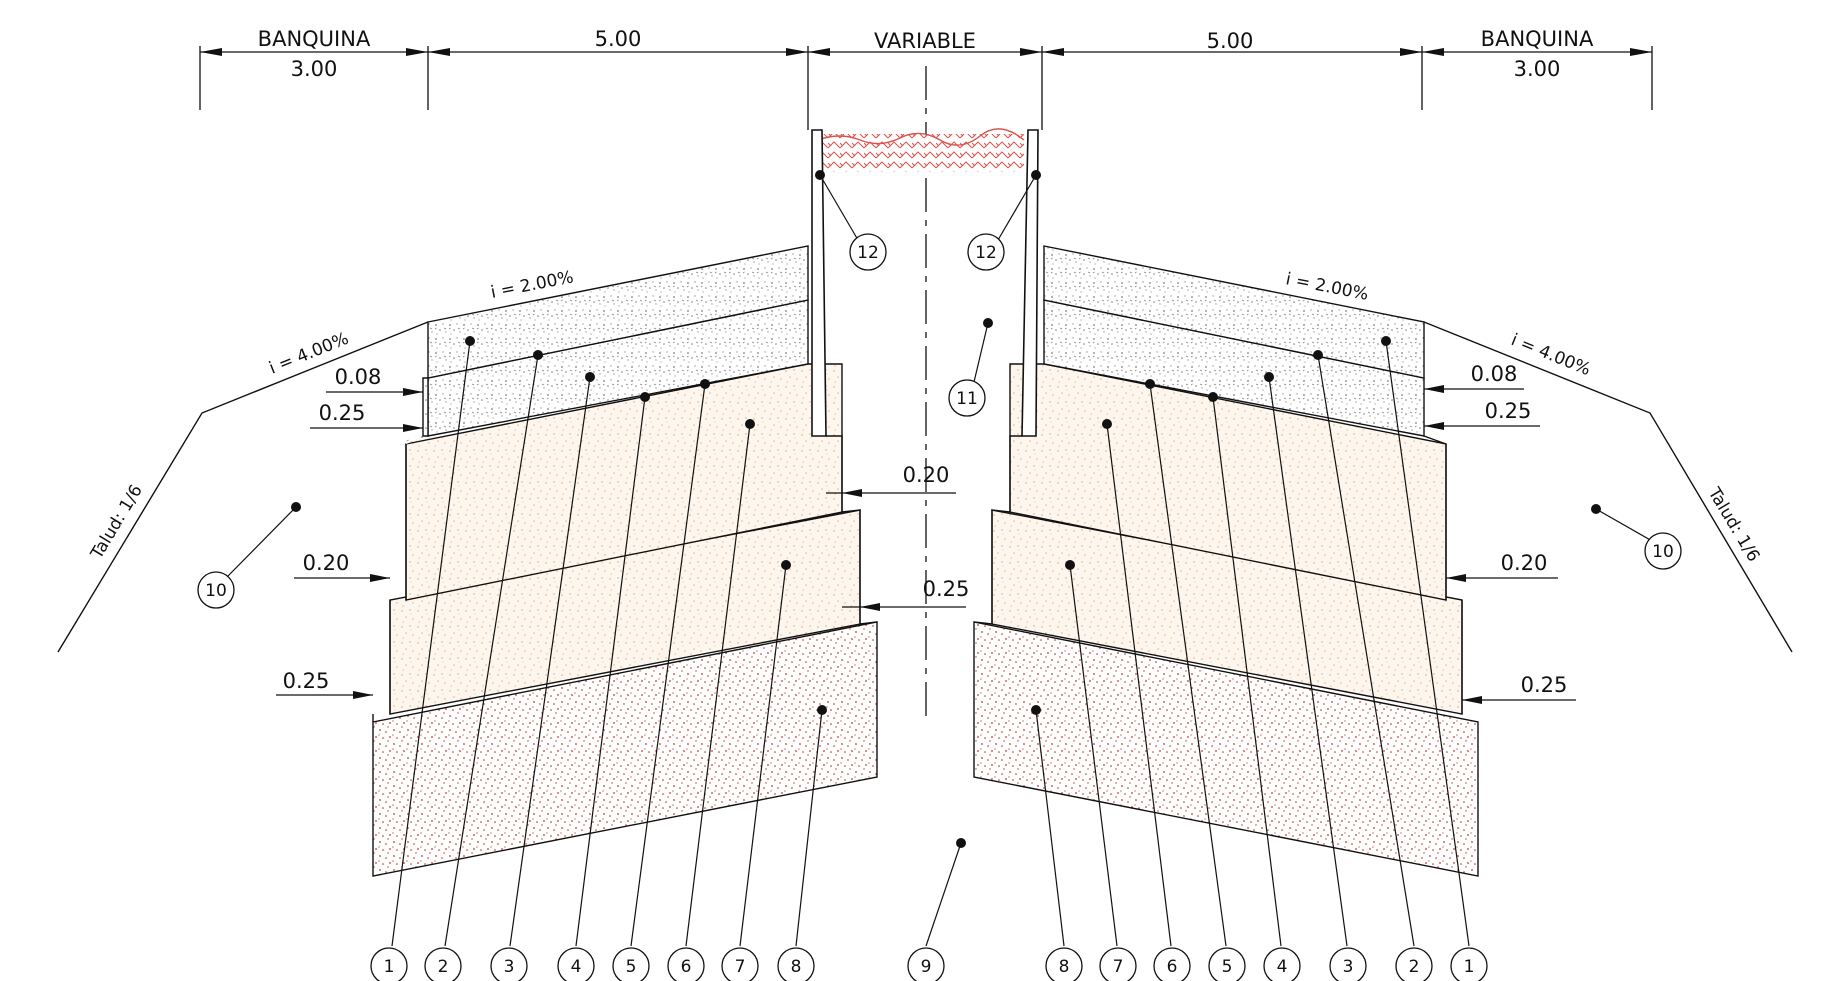 The width and height of the screenshot is (1830, 981). What do you see at coordinates (618, 39) in the screenshot?
I see `lane-left-width: 5.00` at bounding box center [618, 39].